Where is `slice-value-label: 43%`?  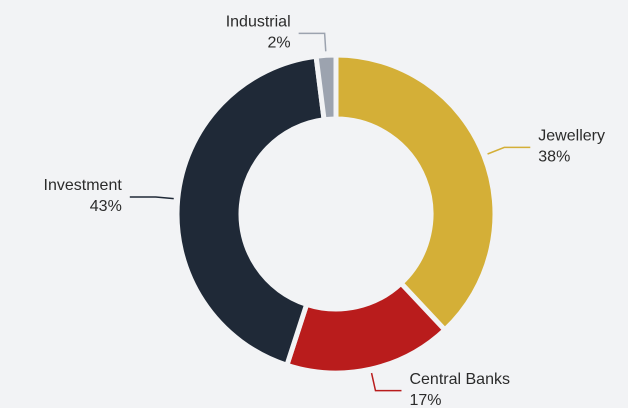 slice-value-label: 43% is located at coordinates (106, 206).